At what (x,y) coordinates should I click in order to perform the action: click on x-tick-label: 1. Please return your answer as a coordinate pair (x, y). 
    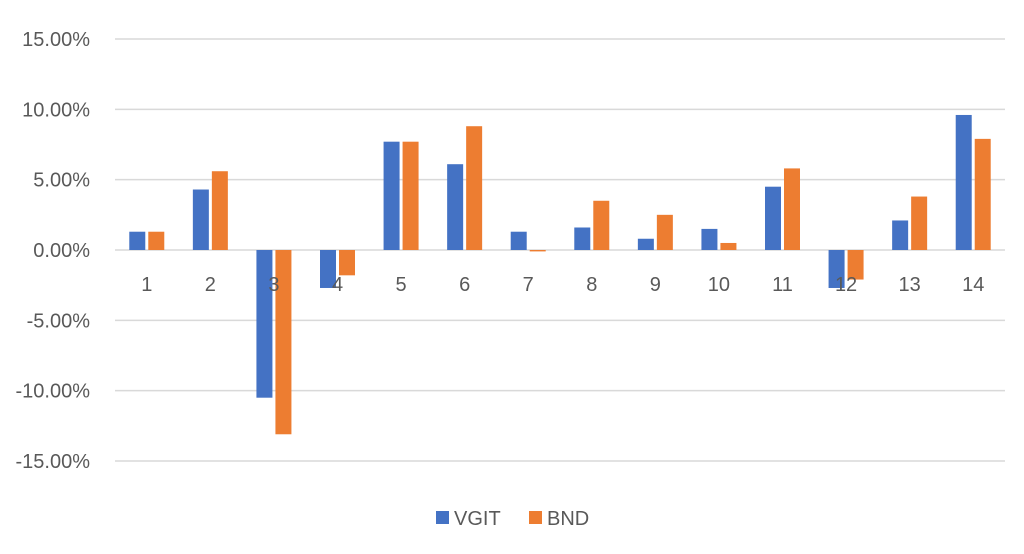
    Looking at the image, I should click on (146, 285).